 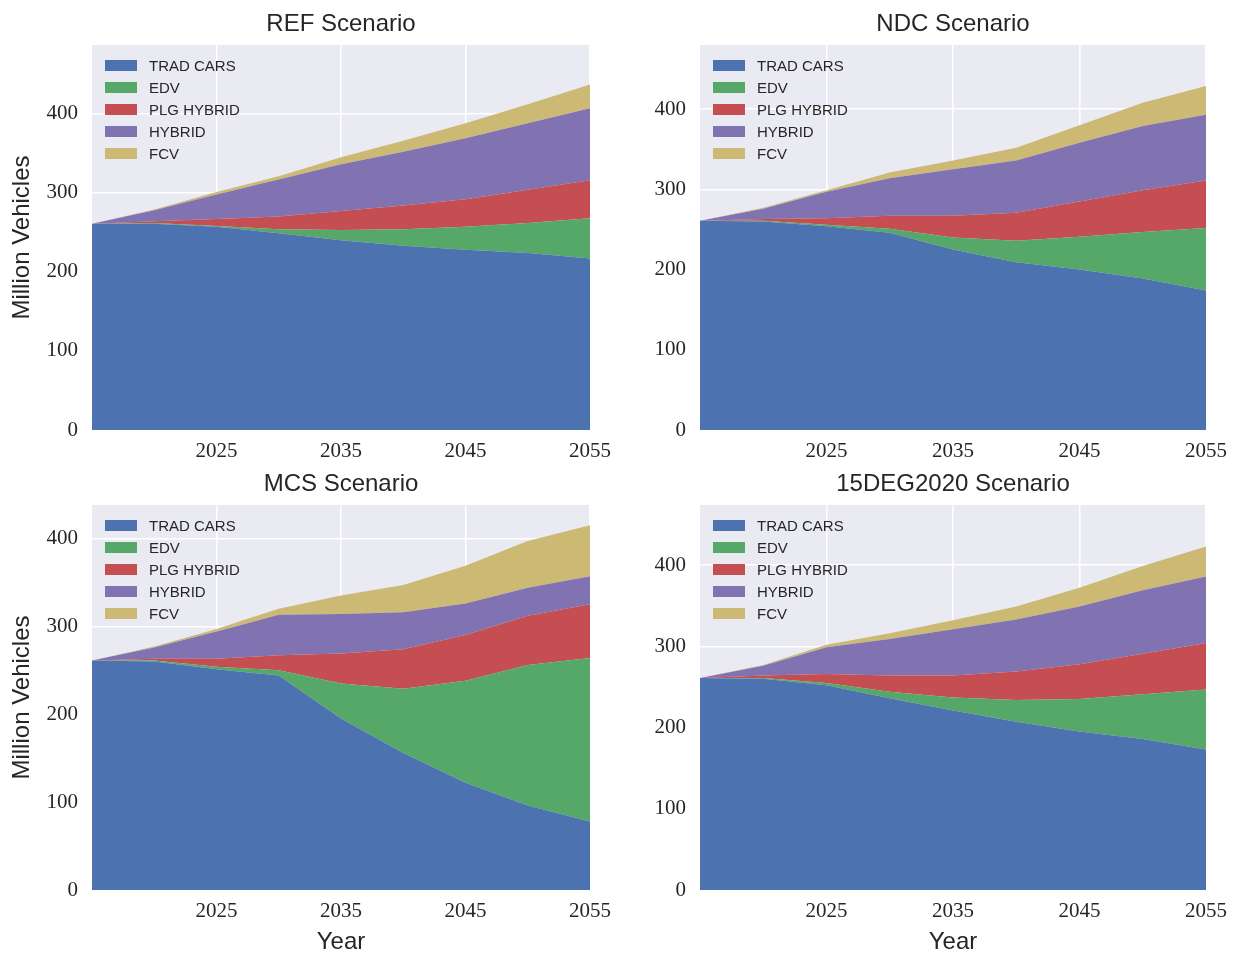 What do you see at coordinates (953, 22) in the screenshot?
I see `chart-title: NDC Scenario` at bounding box center [953, 22].